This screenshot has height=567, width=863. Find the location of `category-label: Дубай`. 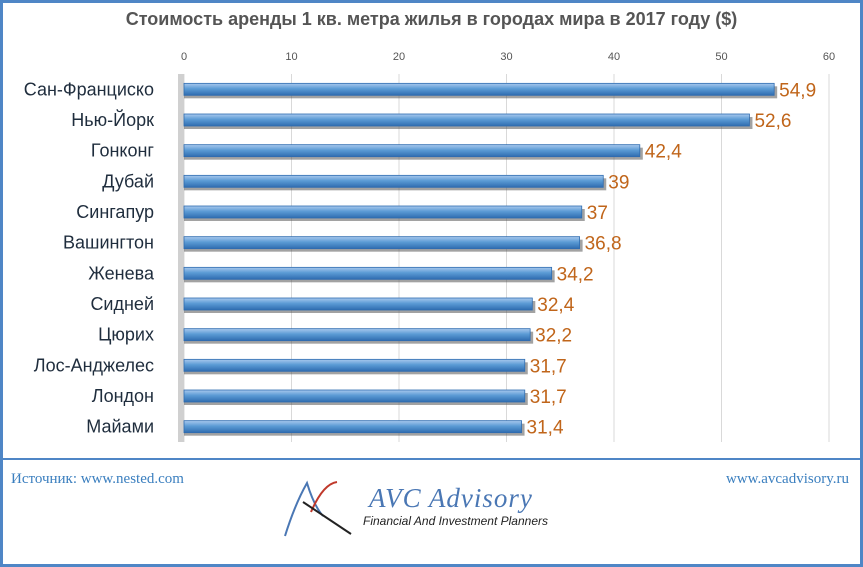

category-label: Дубай is located at coordinates (128, 181).